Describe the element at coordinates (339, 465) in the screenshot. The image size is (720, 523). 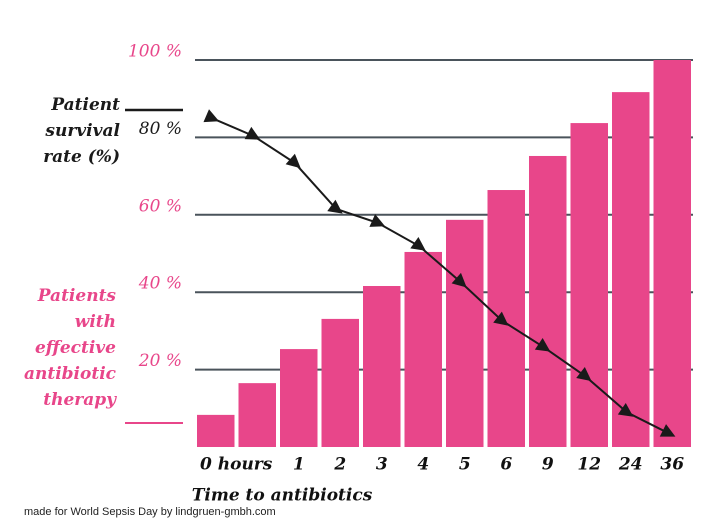
I see `x-tick-label: 2` at that location.